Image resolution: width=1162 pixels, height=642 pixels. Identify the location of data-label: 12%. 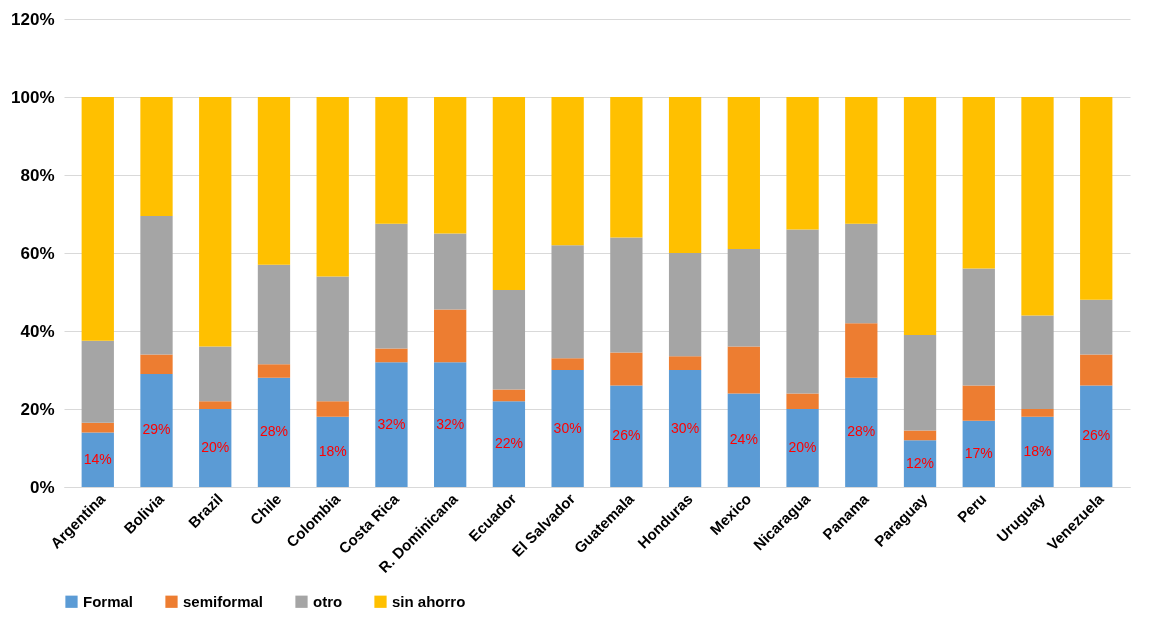
(920, 462).